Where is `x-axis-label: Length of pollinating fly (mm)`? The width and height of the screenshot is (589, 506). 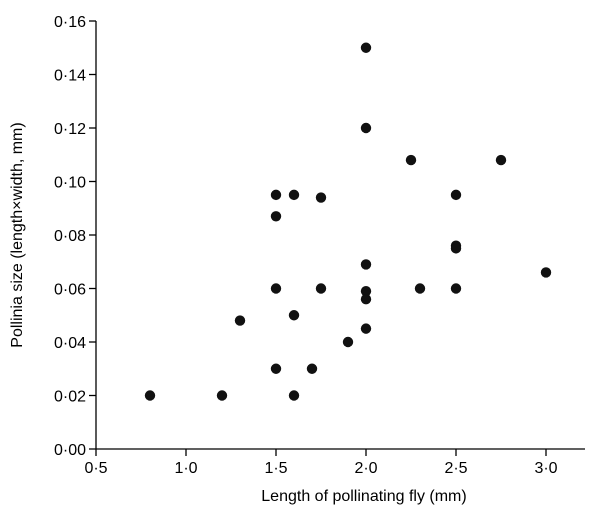 x-axis-label: Length of pollinating fly (mm) is located at coordinates (363, 496).